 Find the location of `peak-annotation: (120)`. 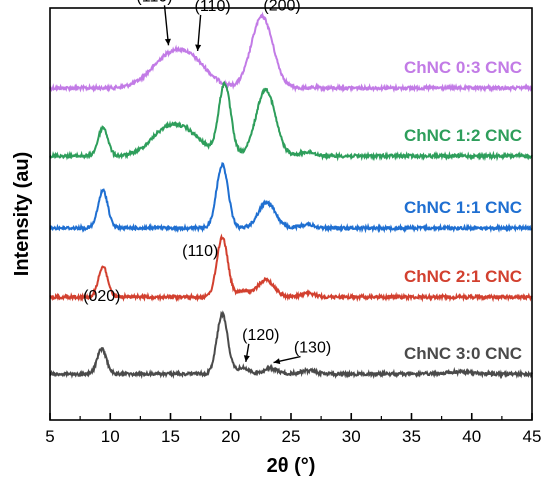

peak-annotation: (120) is located at coordinates (260, 335).